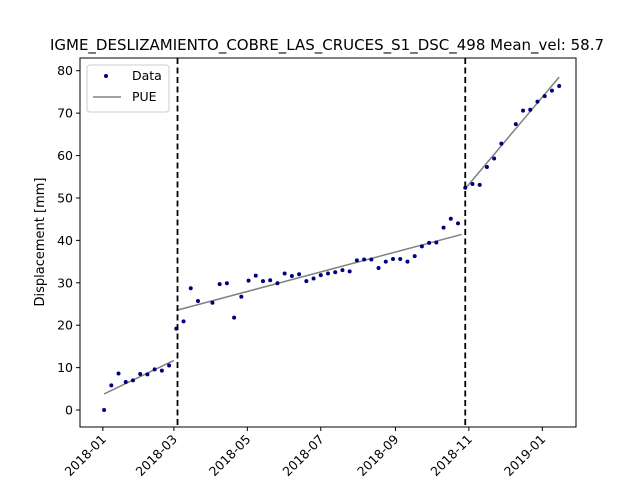 The image size is (640, 480). Describe the element at coordinates (65, 155) in the screenshot. I see `y-tick-label: 60` at that location.